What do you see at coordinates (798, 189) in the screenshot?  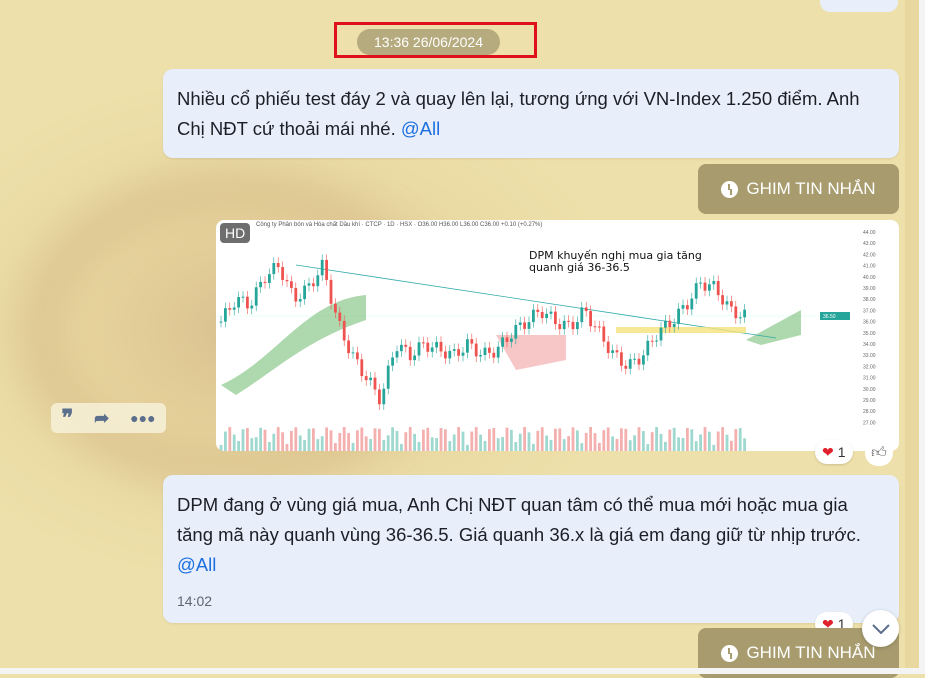 I see `pin-message-button: GHIM TIN NHẮN` at bounding box center [798, 189].